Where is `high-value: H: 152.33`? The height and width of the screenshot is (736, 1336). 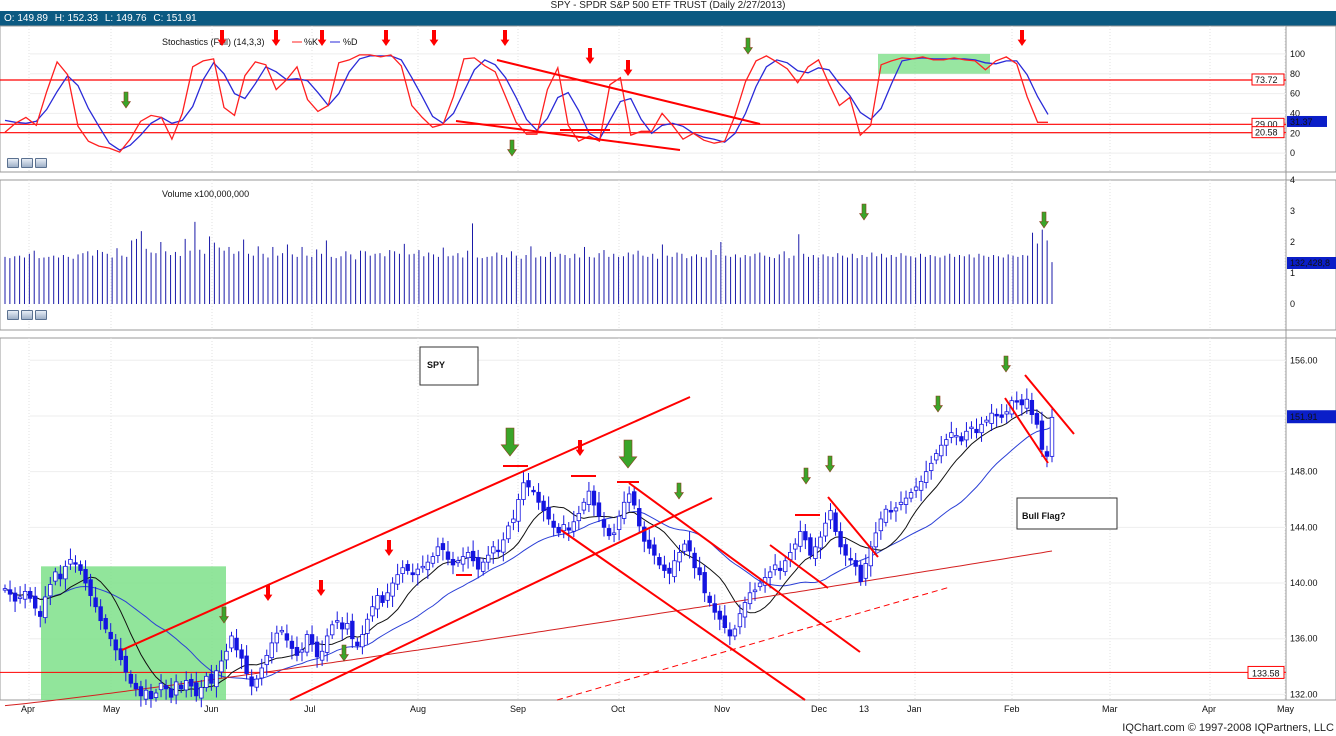 high-value: H: 152.33 is located at coordinates (76, 18).